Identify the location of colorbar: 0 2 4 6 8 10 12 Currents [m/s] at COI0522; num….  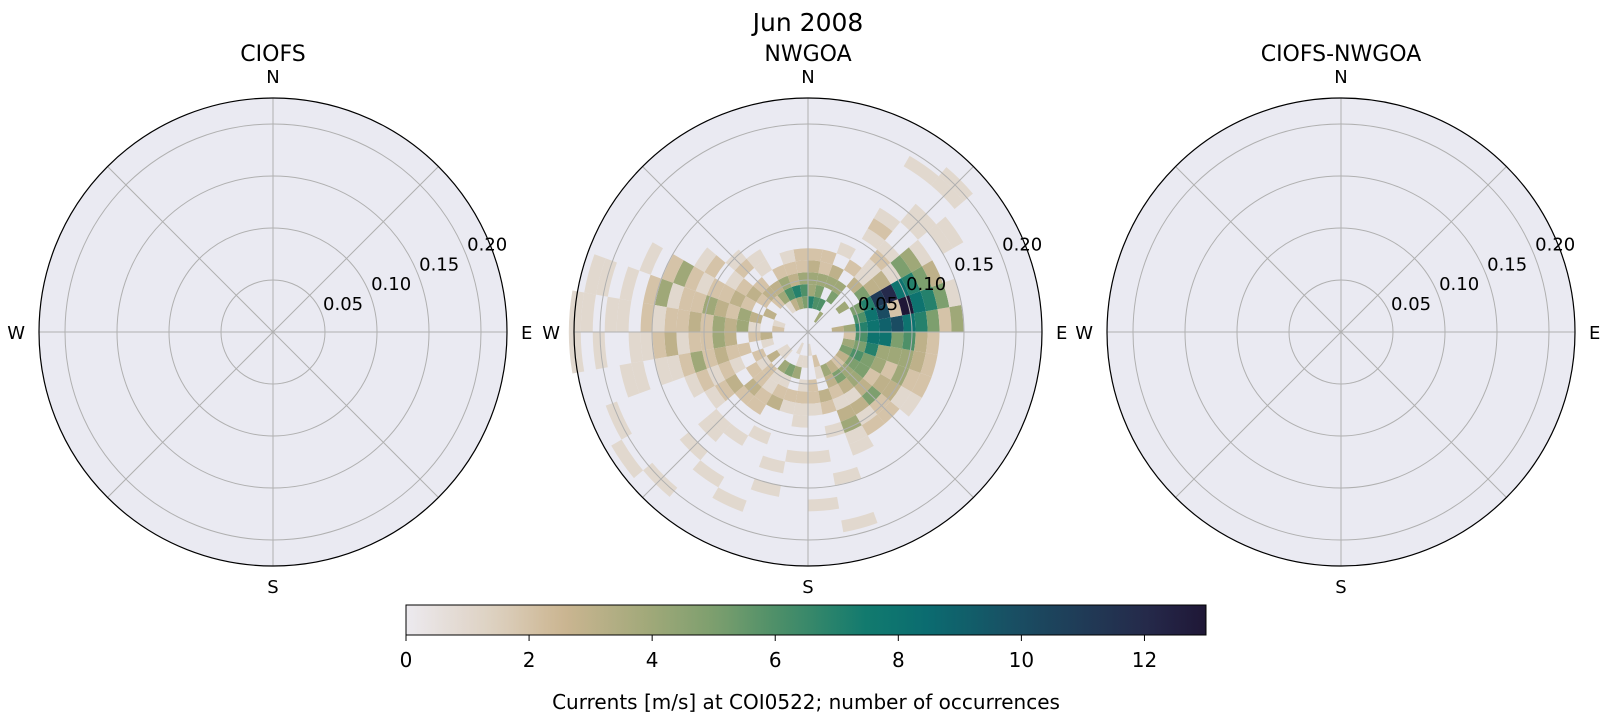
(803, 659).